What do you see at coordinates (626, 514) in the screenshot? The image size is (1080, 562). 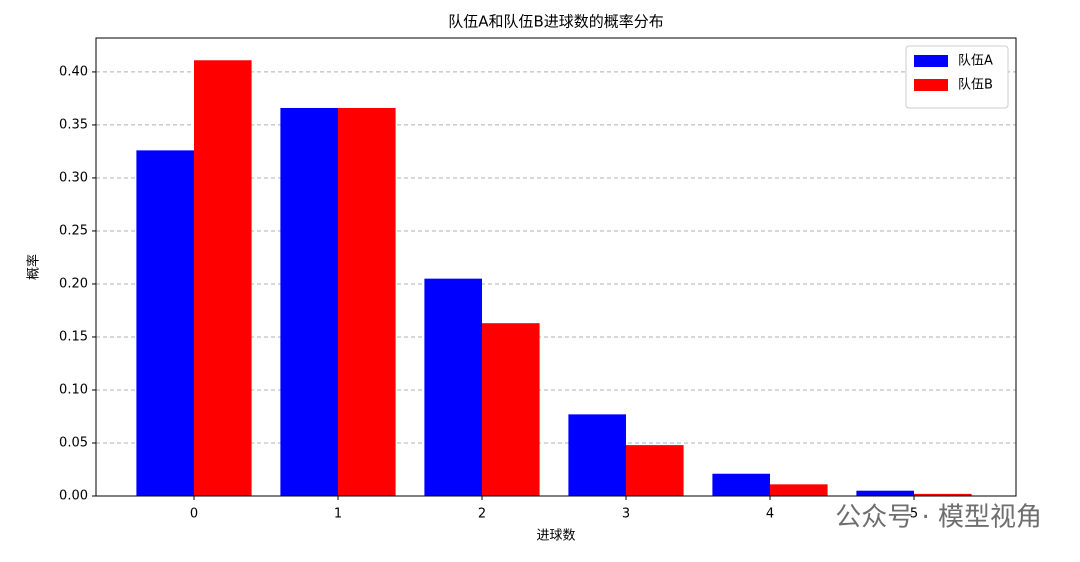 I see `x-tick-label: 3` at bounding box center [626, 514].